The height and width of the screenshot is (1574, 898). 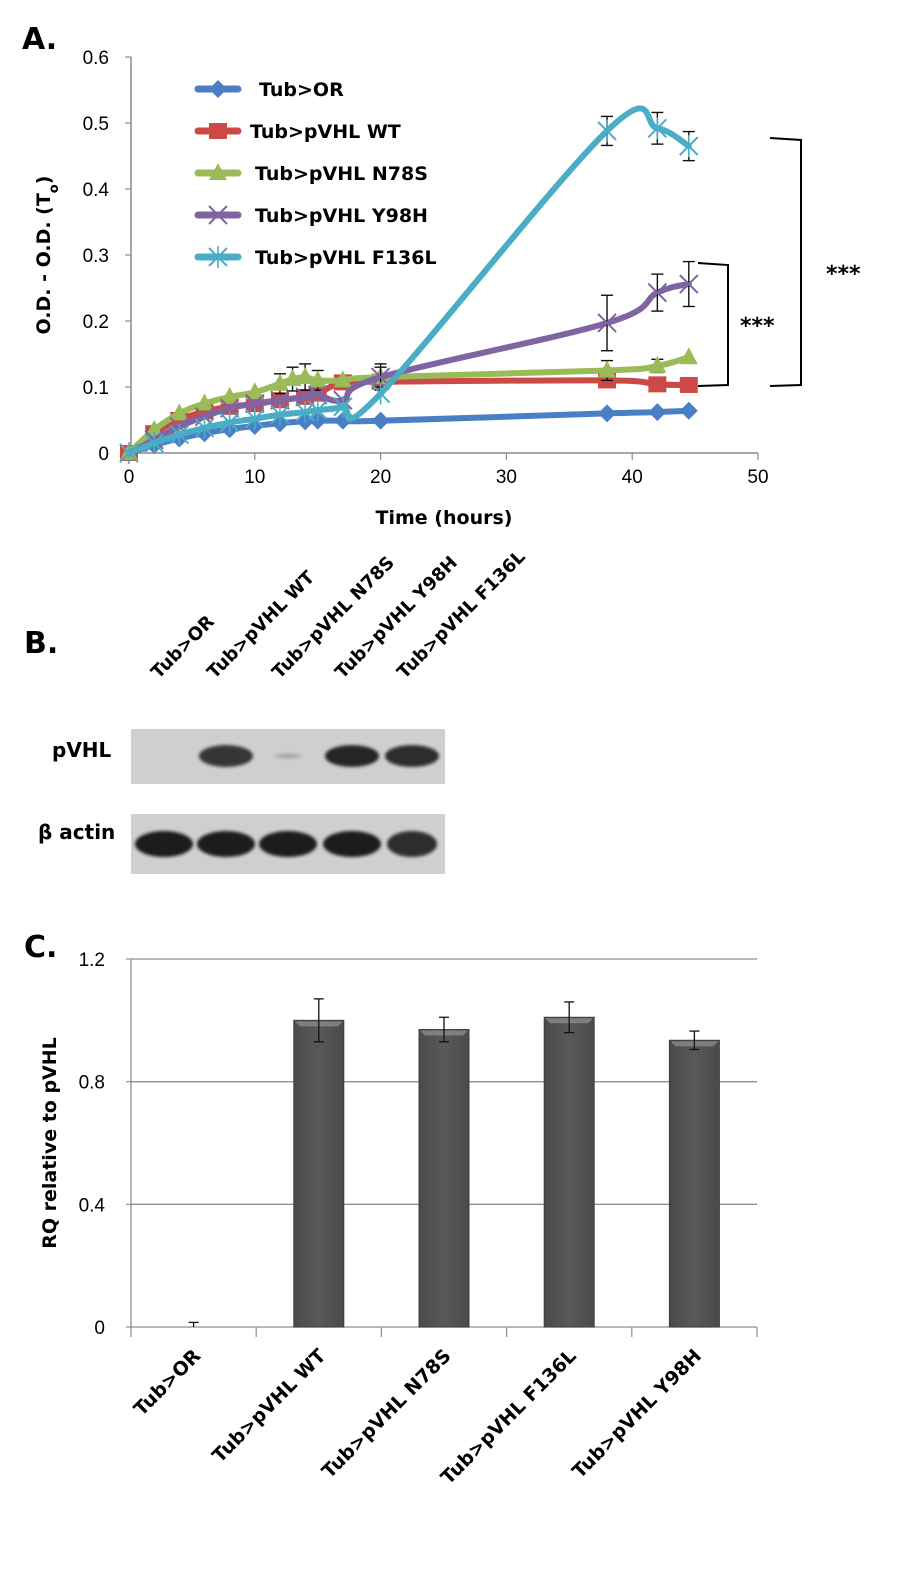 What do you see at coordinates (444, 518) in the screenshot?
I see `chart-a-x-axis-title: Time (hours)` at bounding box center [444, 518].